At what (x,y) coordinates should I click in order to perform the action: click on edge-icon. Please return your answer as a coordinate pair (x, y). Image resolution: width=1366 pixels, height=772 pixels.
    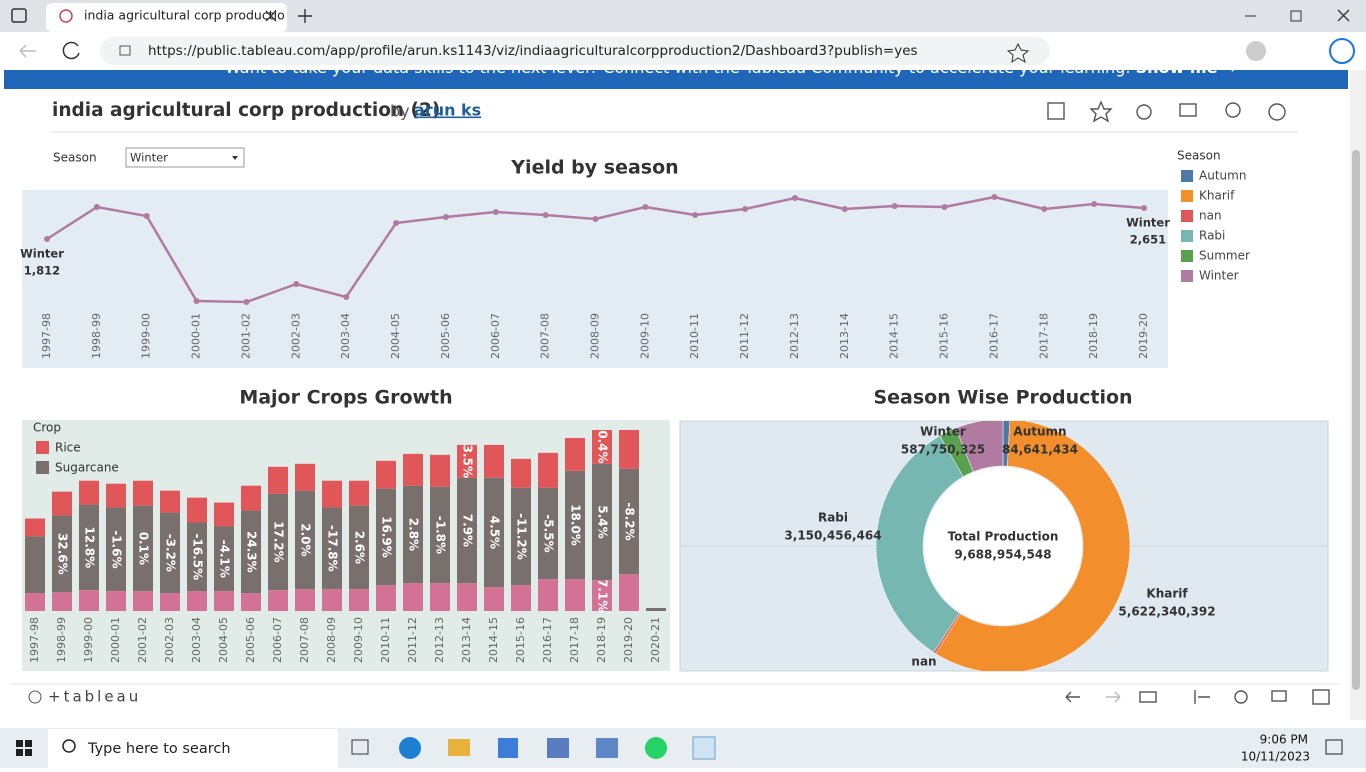
    Looking at the image, I should click on (410, 748).